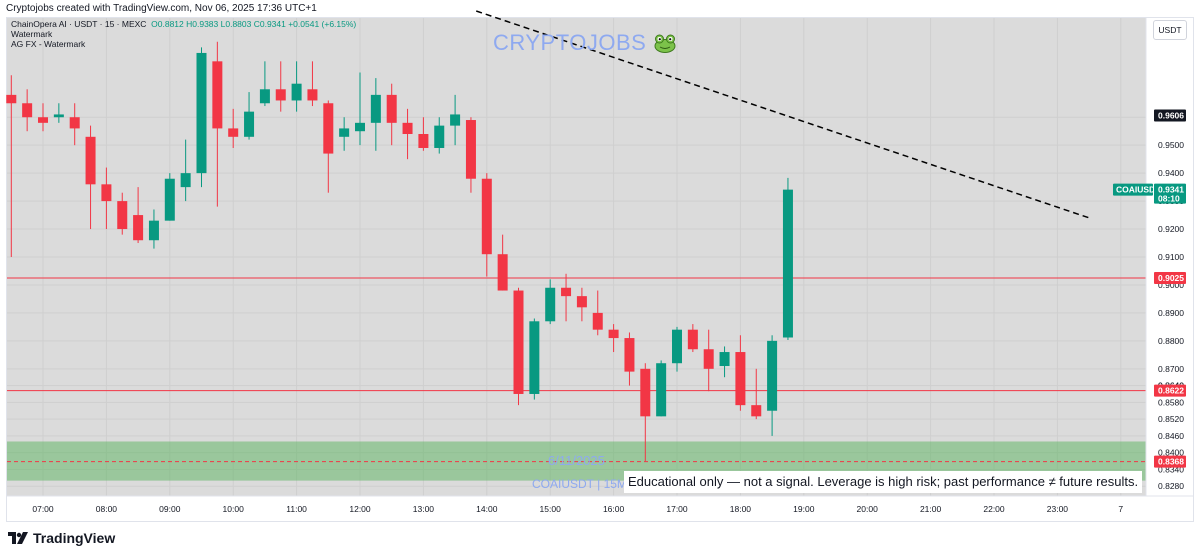 The height and width of the screenshot is (558, 1200). What do you see at coordinates (79, 24) in the screenshot?
I see `symbol-title: ChainOpera AI · USDT · 15 · MEXC` at bounding box center [79, 24].